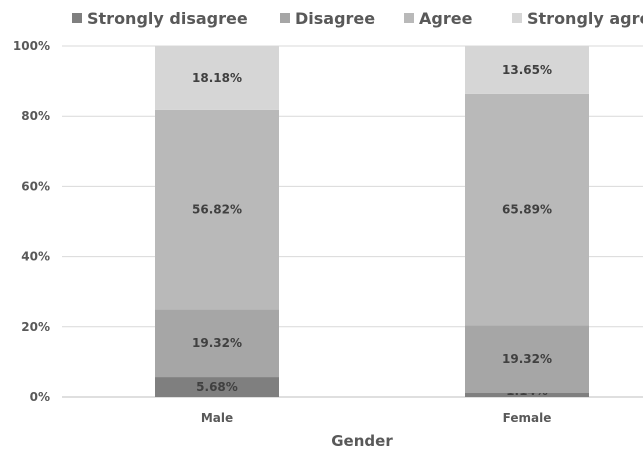 The image size is (643, 450). I want to click on data-label: 65.89%, so click(527, 210).